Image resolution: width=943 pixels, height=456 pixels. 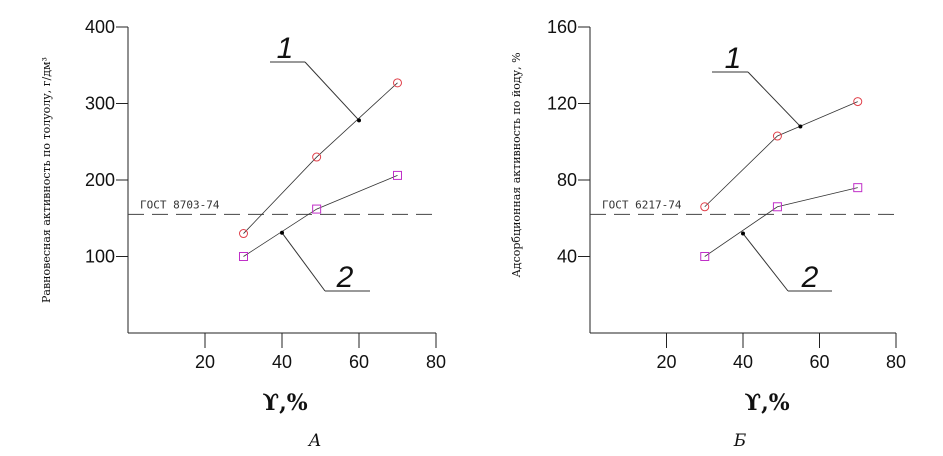 I want to click on reference-line-label: ГОСТ 8703-74, so click(x=180, y=204).